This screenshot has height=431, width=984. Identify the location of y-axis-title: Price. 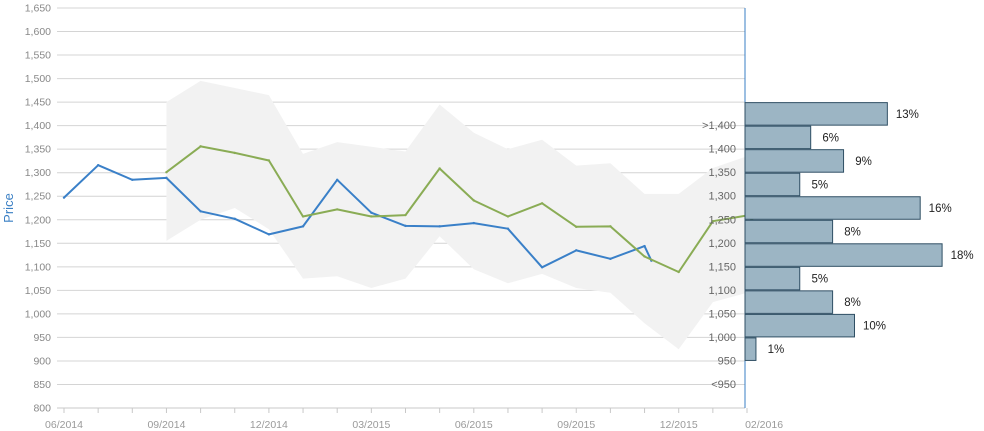
(8, 208).